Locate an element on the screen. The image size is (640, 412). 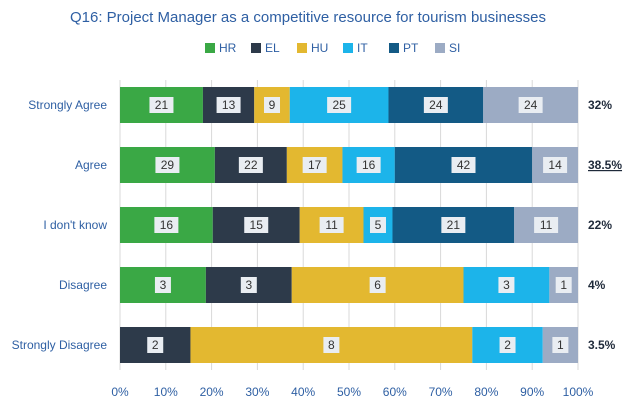
row-percent-label: 32% is located at coordinates (600, 105).